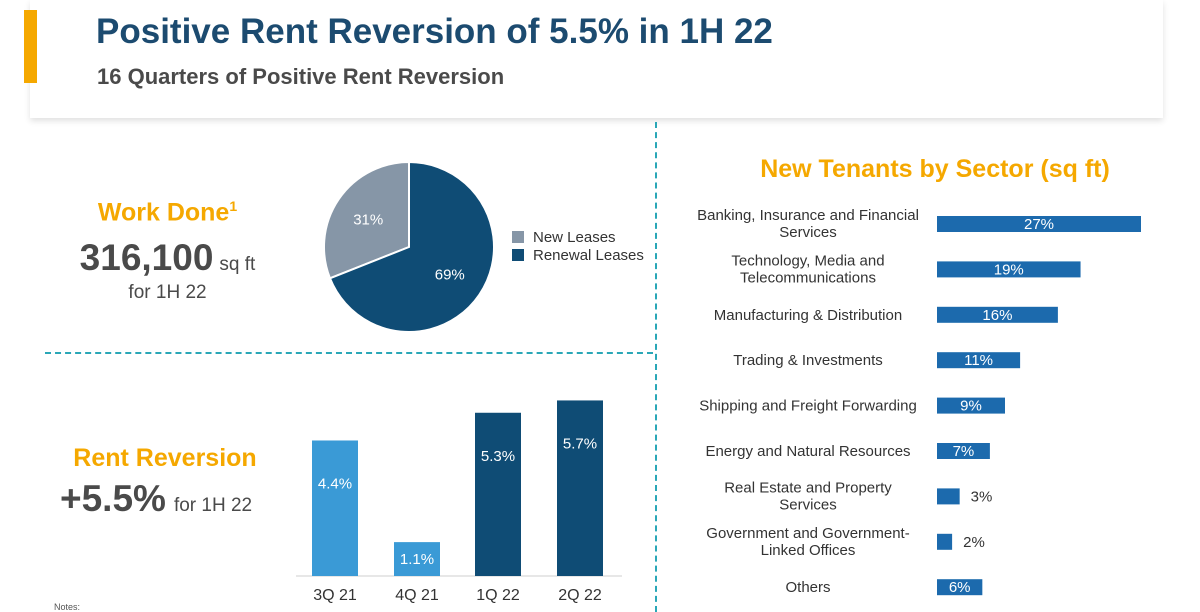 This screenshot has width=1200, height=612. I want to click on bar-label-trading-investments: 11%, so click(978, 360).